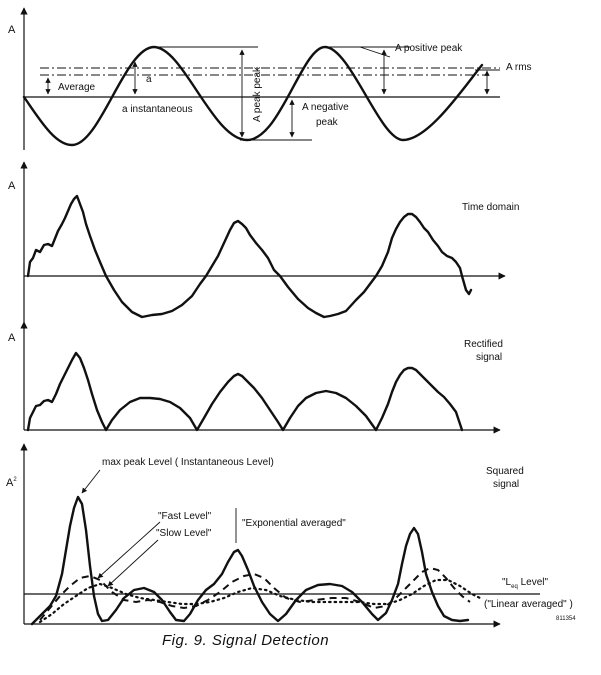 The image size is (601, 675). What do you see at coordinates (91, 481) in the screenshot?
I see `max-peak-arrow` at bounding box center [91, 481].